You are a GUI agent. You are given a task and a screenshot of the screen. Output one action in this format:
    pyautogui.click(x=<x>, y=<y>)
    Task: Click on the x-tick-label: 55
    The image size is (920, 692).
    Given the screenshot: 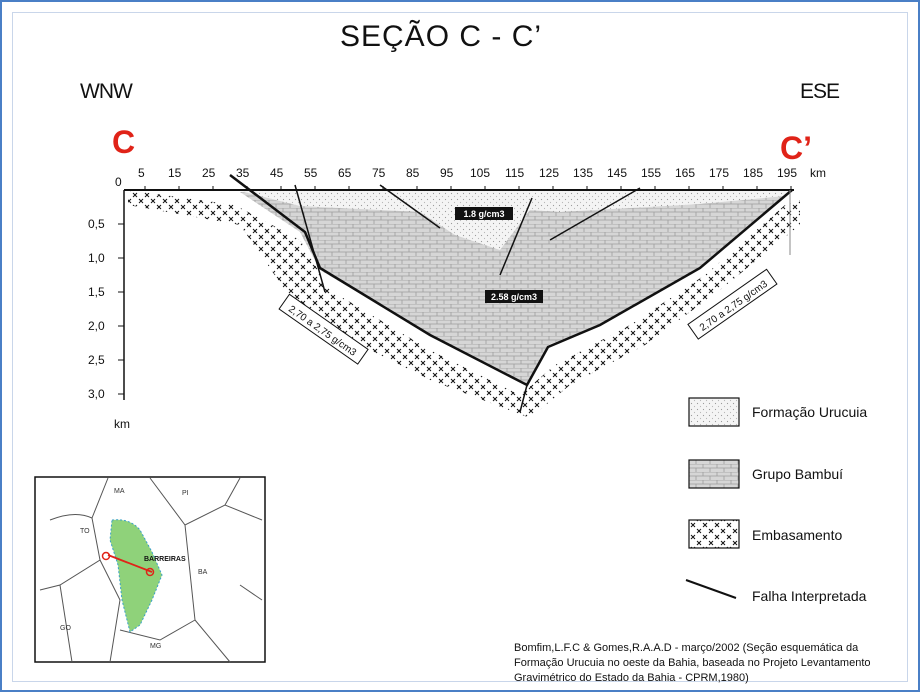 What is the action you would take?
    pyautogui.click(x=311, y=173)
    